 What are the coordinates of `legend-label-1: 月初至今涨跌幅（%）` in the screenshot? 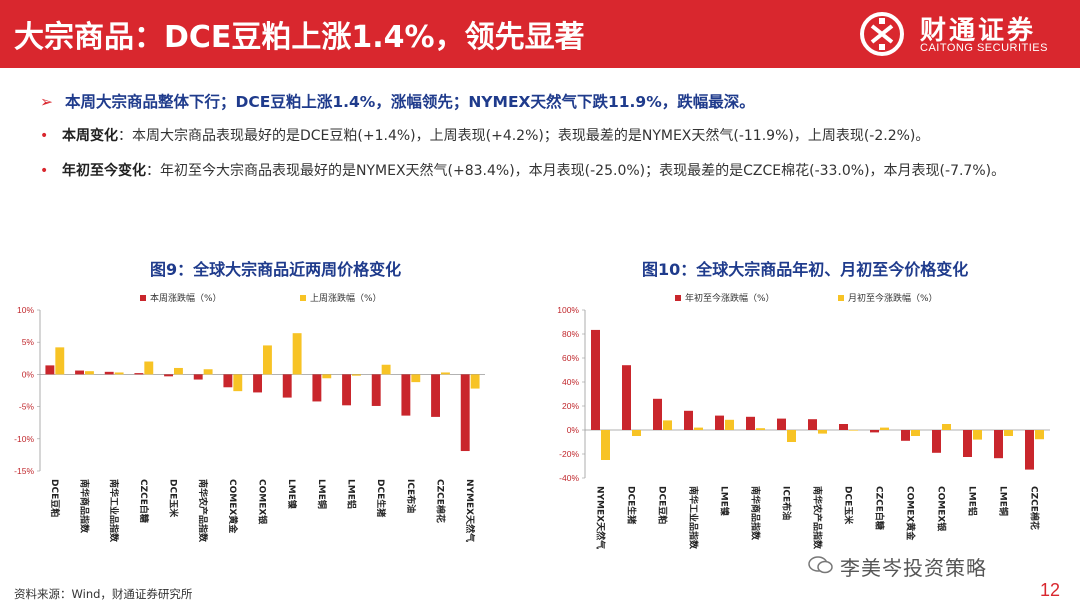 It's located at (893, 298).